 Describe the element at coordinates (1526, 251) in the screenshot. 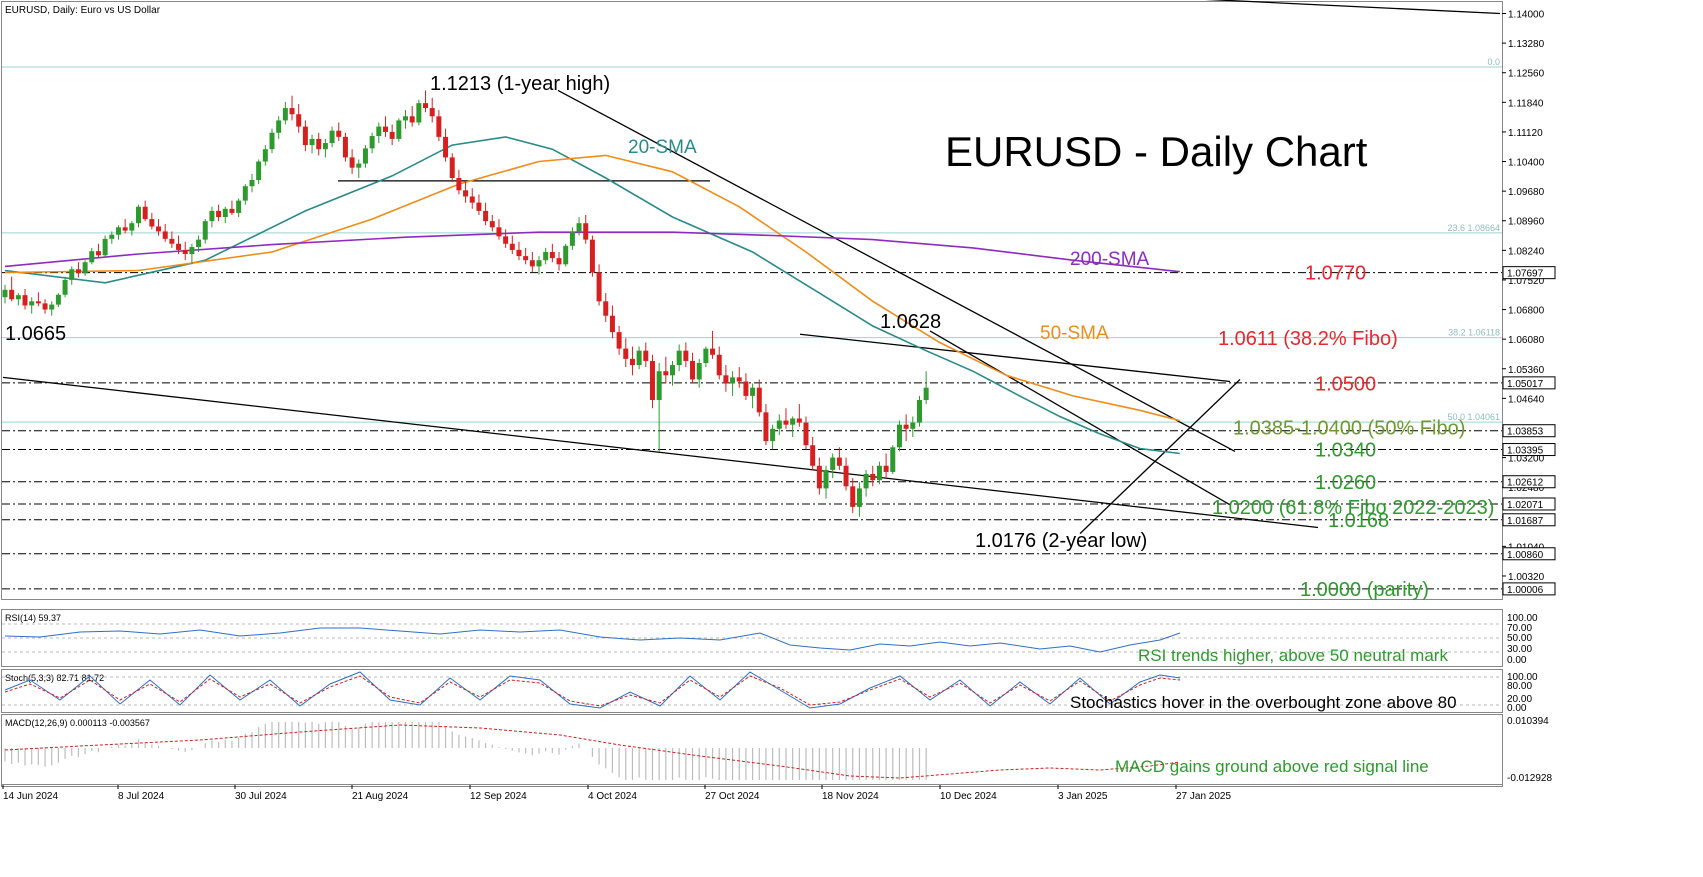

I see `price-tick-label: 1.08240` at that location.